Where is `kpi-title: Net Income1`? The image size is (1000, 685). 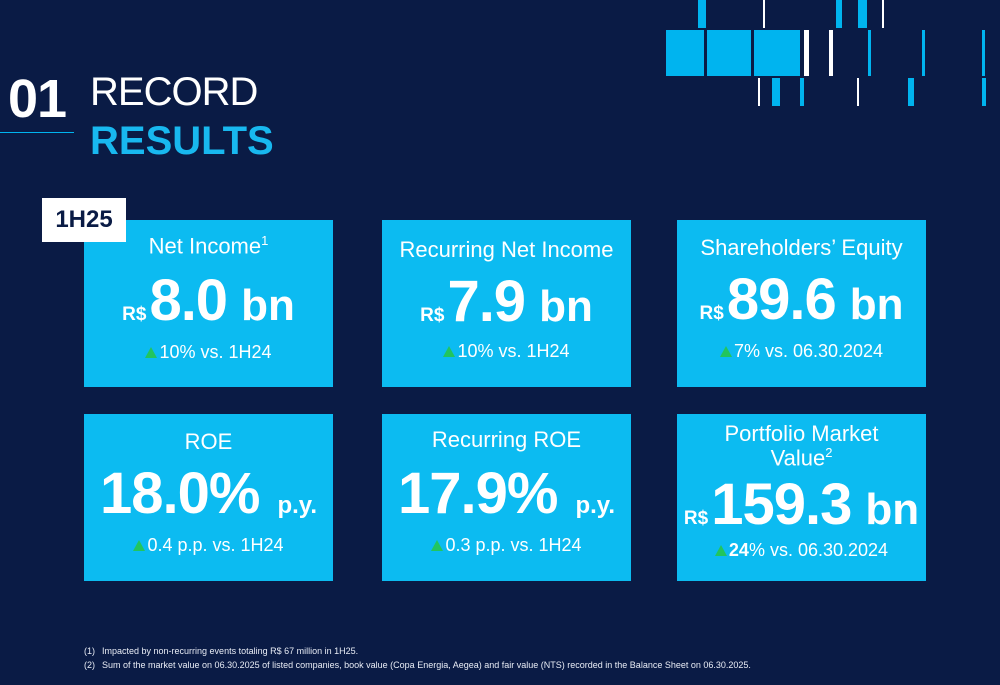 kpi-title: Net Income1 is located at coordinates (208, 246).